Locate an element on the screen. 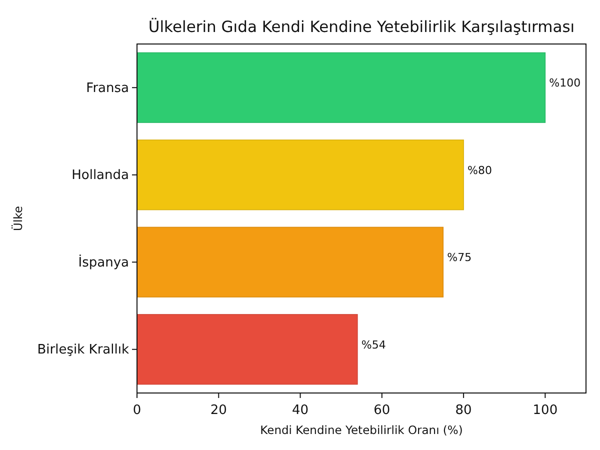 This screenshot has height=450, width=600. data-label: %100 is located at coordinates (565, 83).